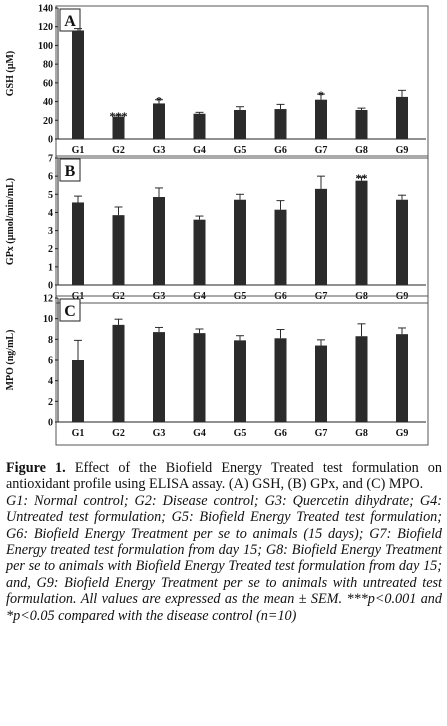  Describe the element at coordinates (50, 402) in the screenshot. I see `panel-c-y-tick-label-1: 2` at that location.